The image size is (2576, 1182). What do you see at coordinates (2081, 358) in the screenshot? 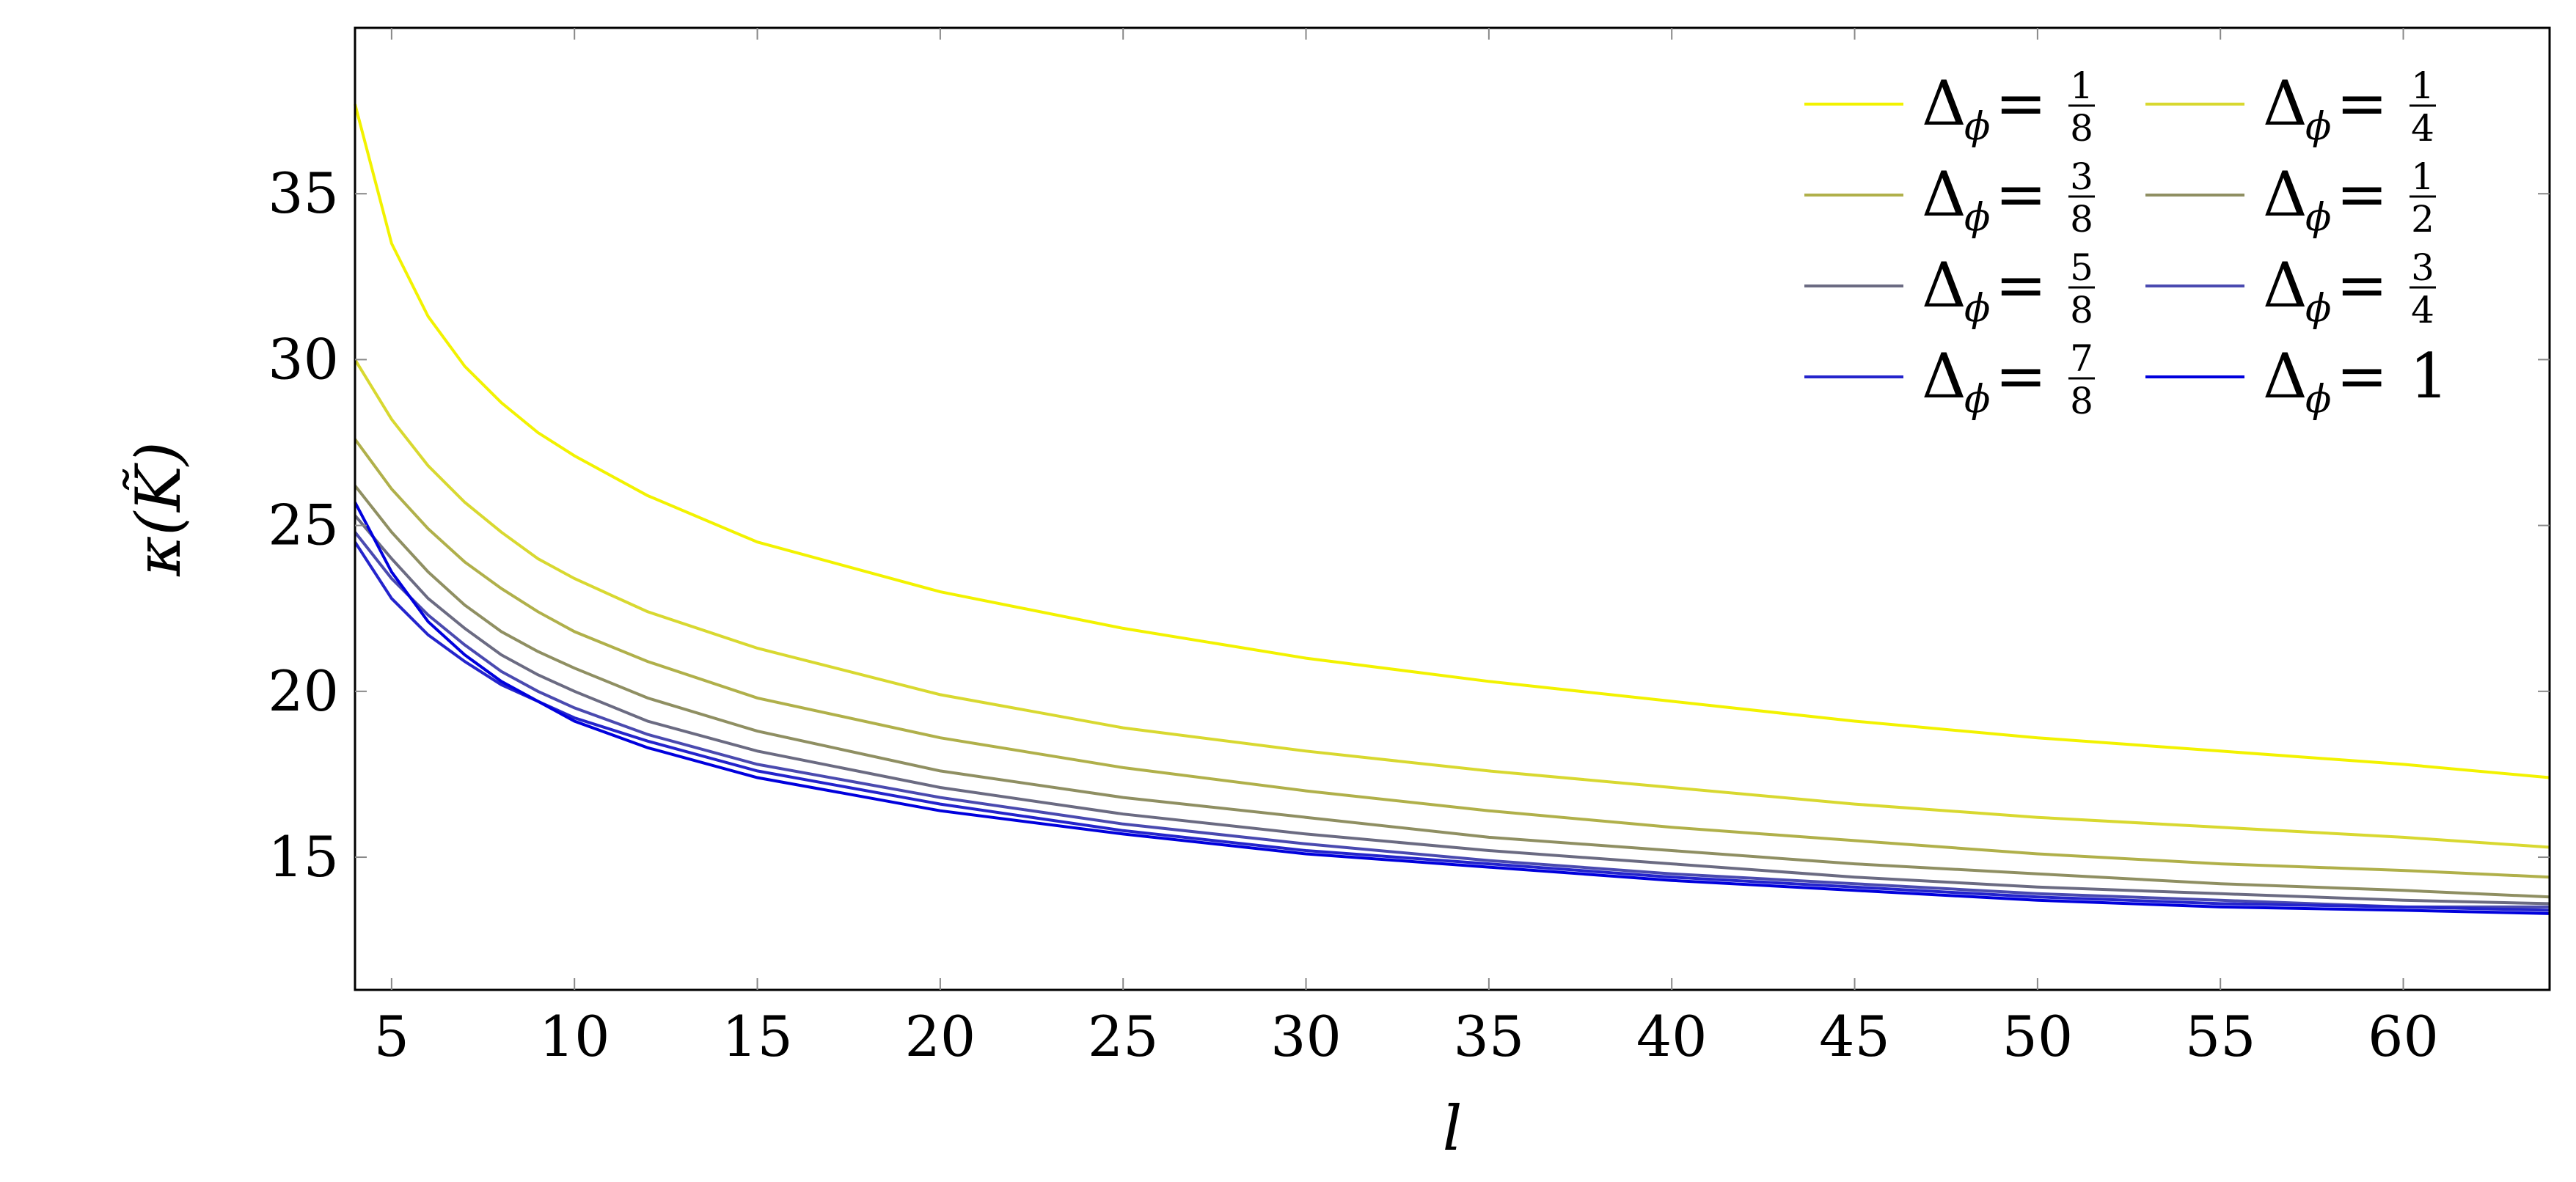
I see `legend-frac-numerator: 7` at bounding box center [2081, 358].